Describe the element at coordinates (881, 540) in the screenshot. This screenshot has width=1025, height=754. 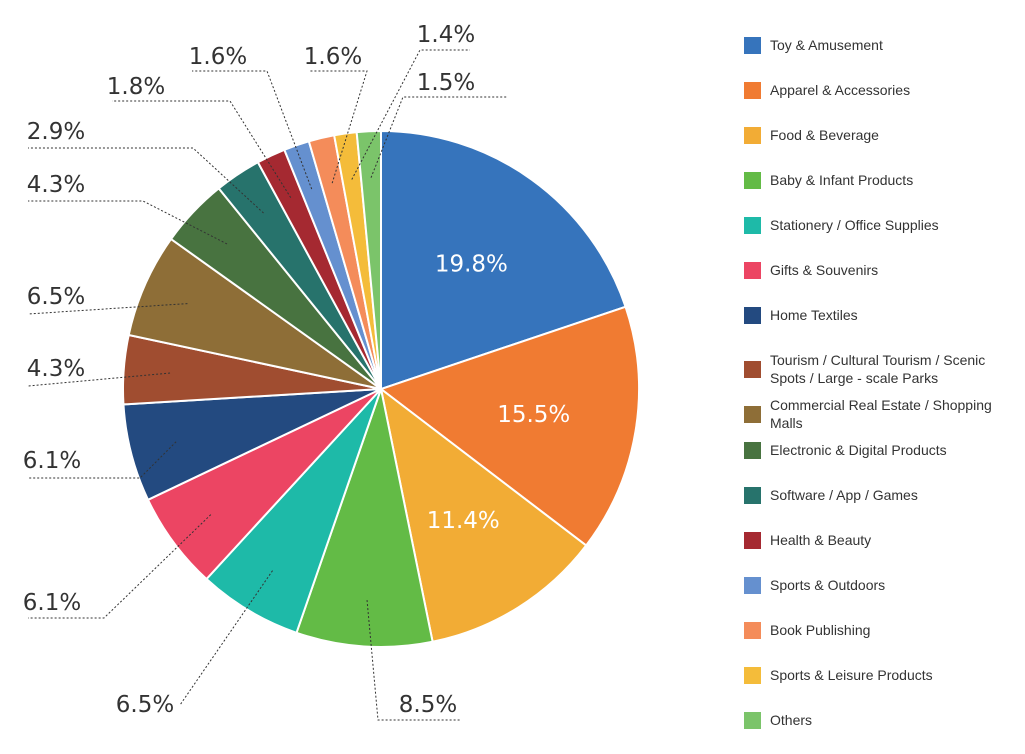
I see `legend-item: Health & Beauty` at that location.